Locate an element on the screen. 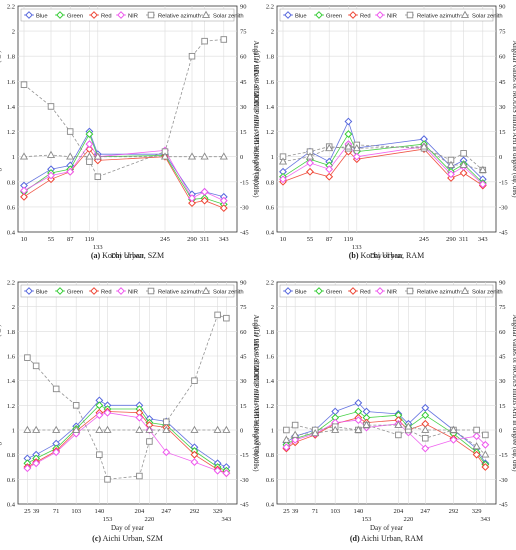 The height and width of the screenshot is (550, 516). series-solar-zenith is located at coordinates (123, 155).